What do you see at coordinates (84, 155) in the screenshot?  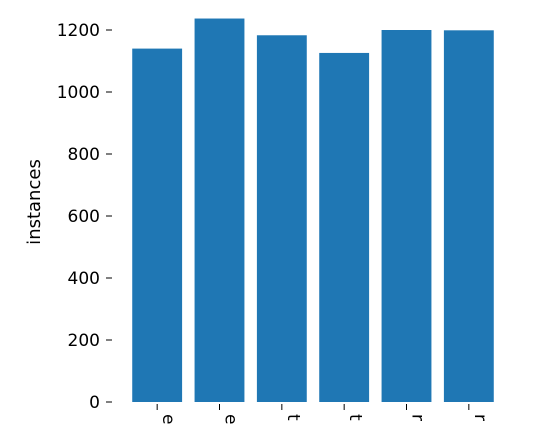 I see `y-tick-label: 800` at bounding box center [84, 155].